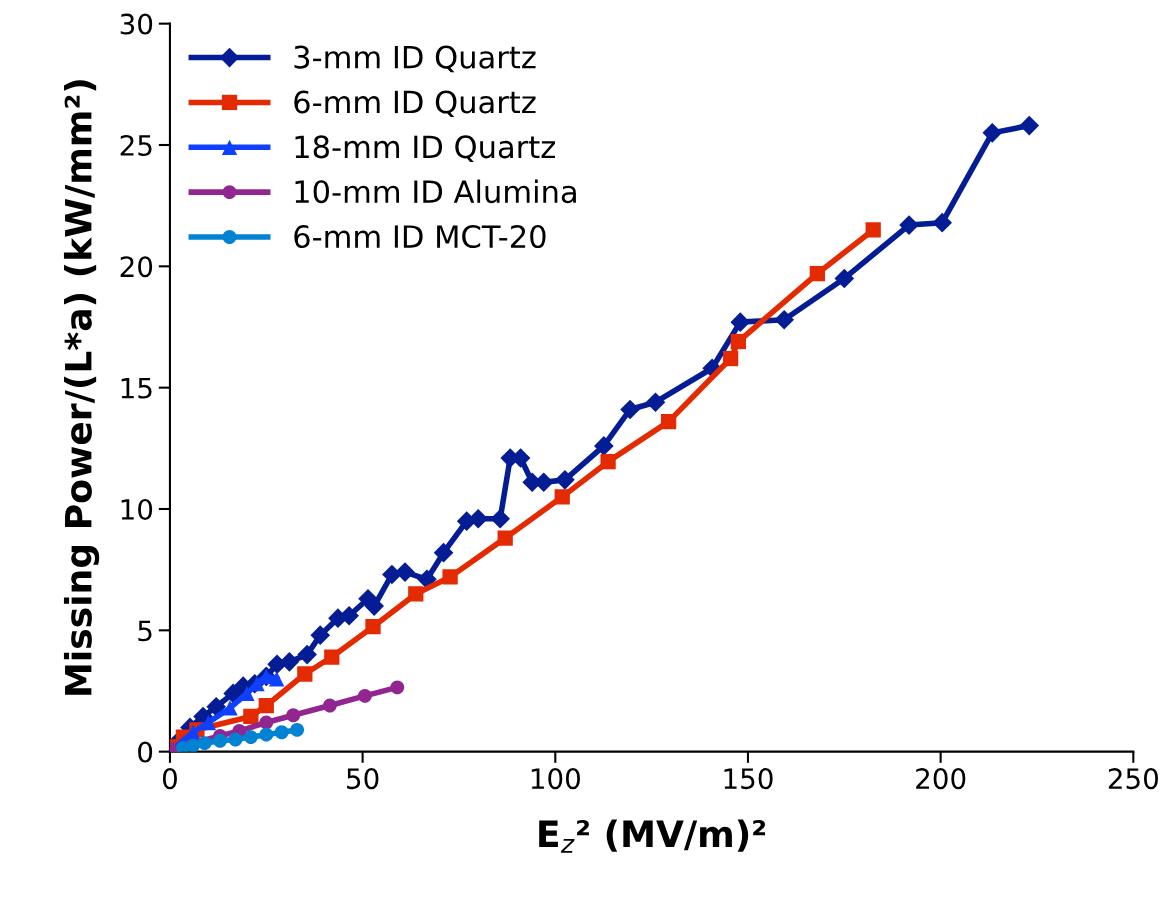  What do you see at coordinates (415, 59) in the screenshot?
I see `legend-label: 3-mm ID Quartz` at bounding box center [415, 59].